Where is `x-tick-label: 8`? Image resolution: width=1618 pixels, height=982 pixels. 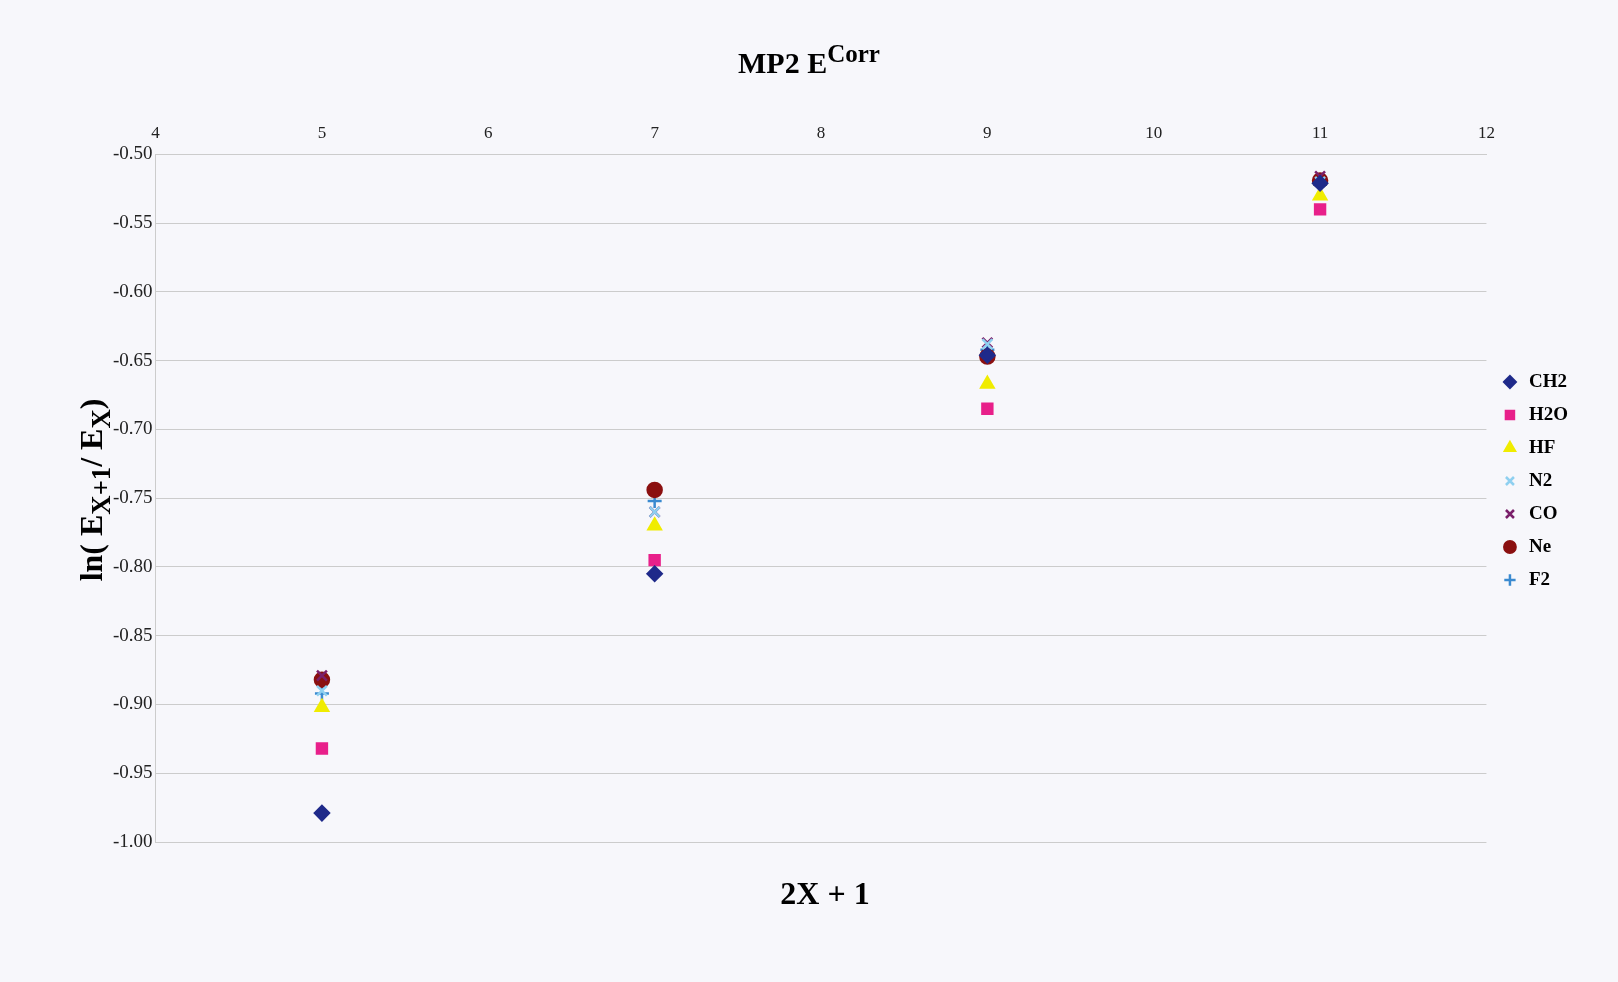 x-tick-label: 8 is located at coordinates (821, 132).